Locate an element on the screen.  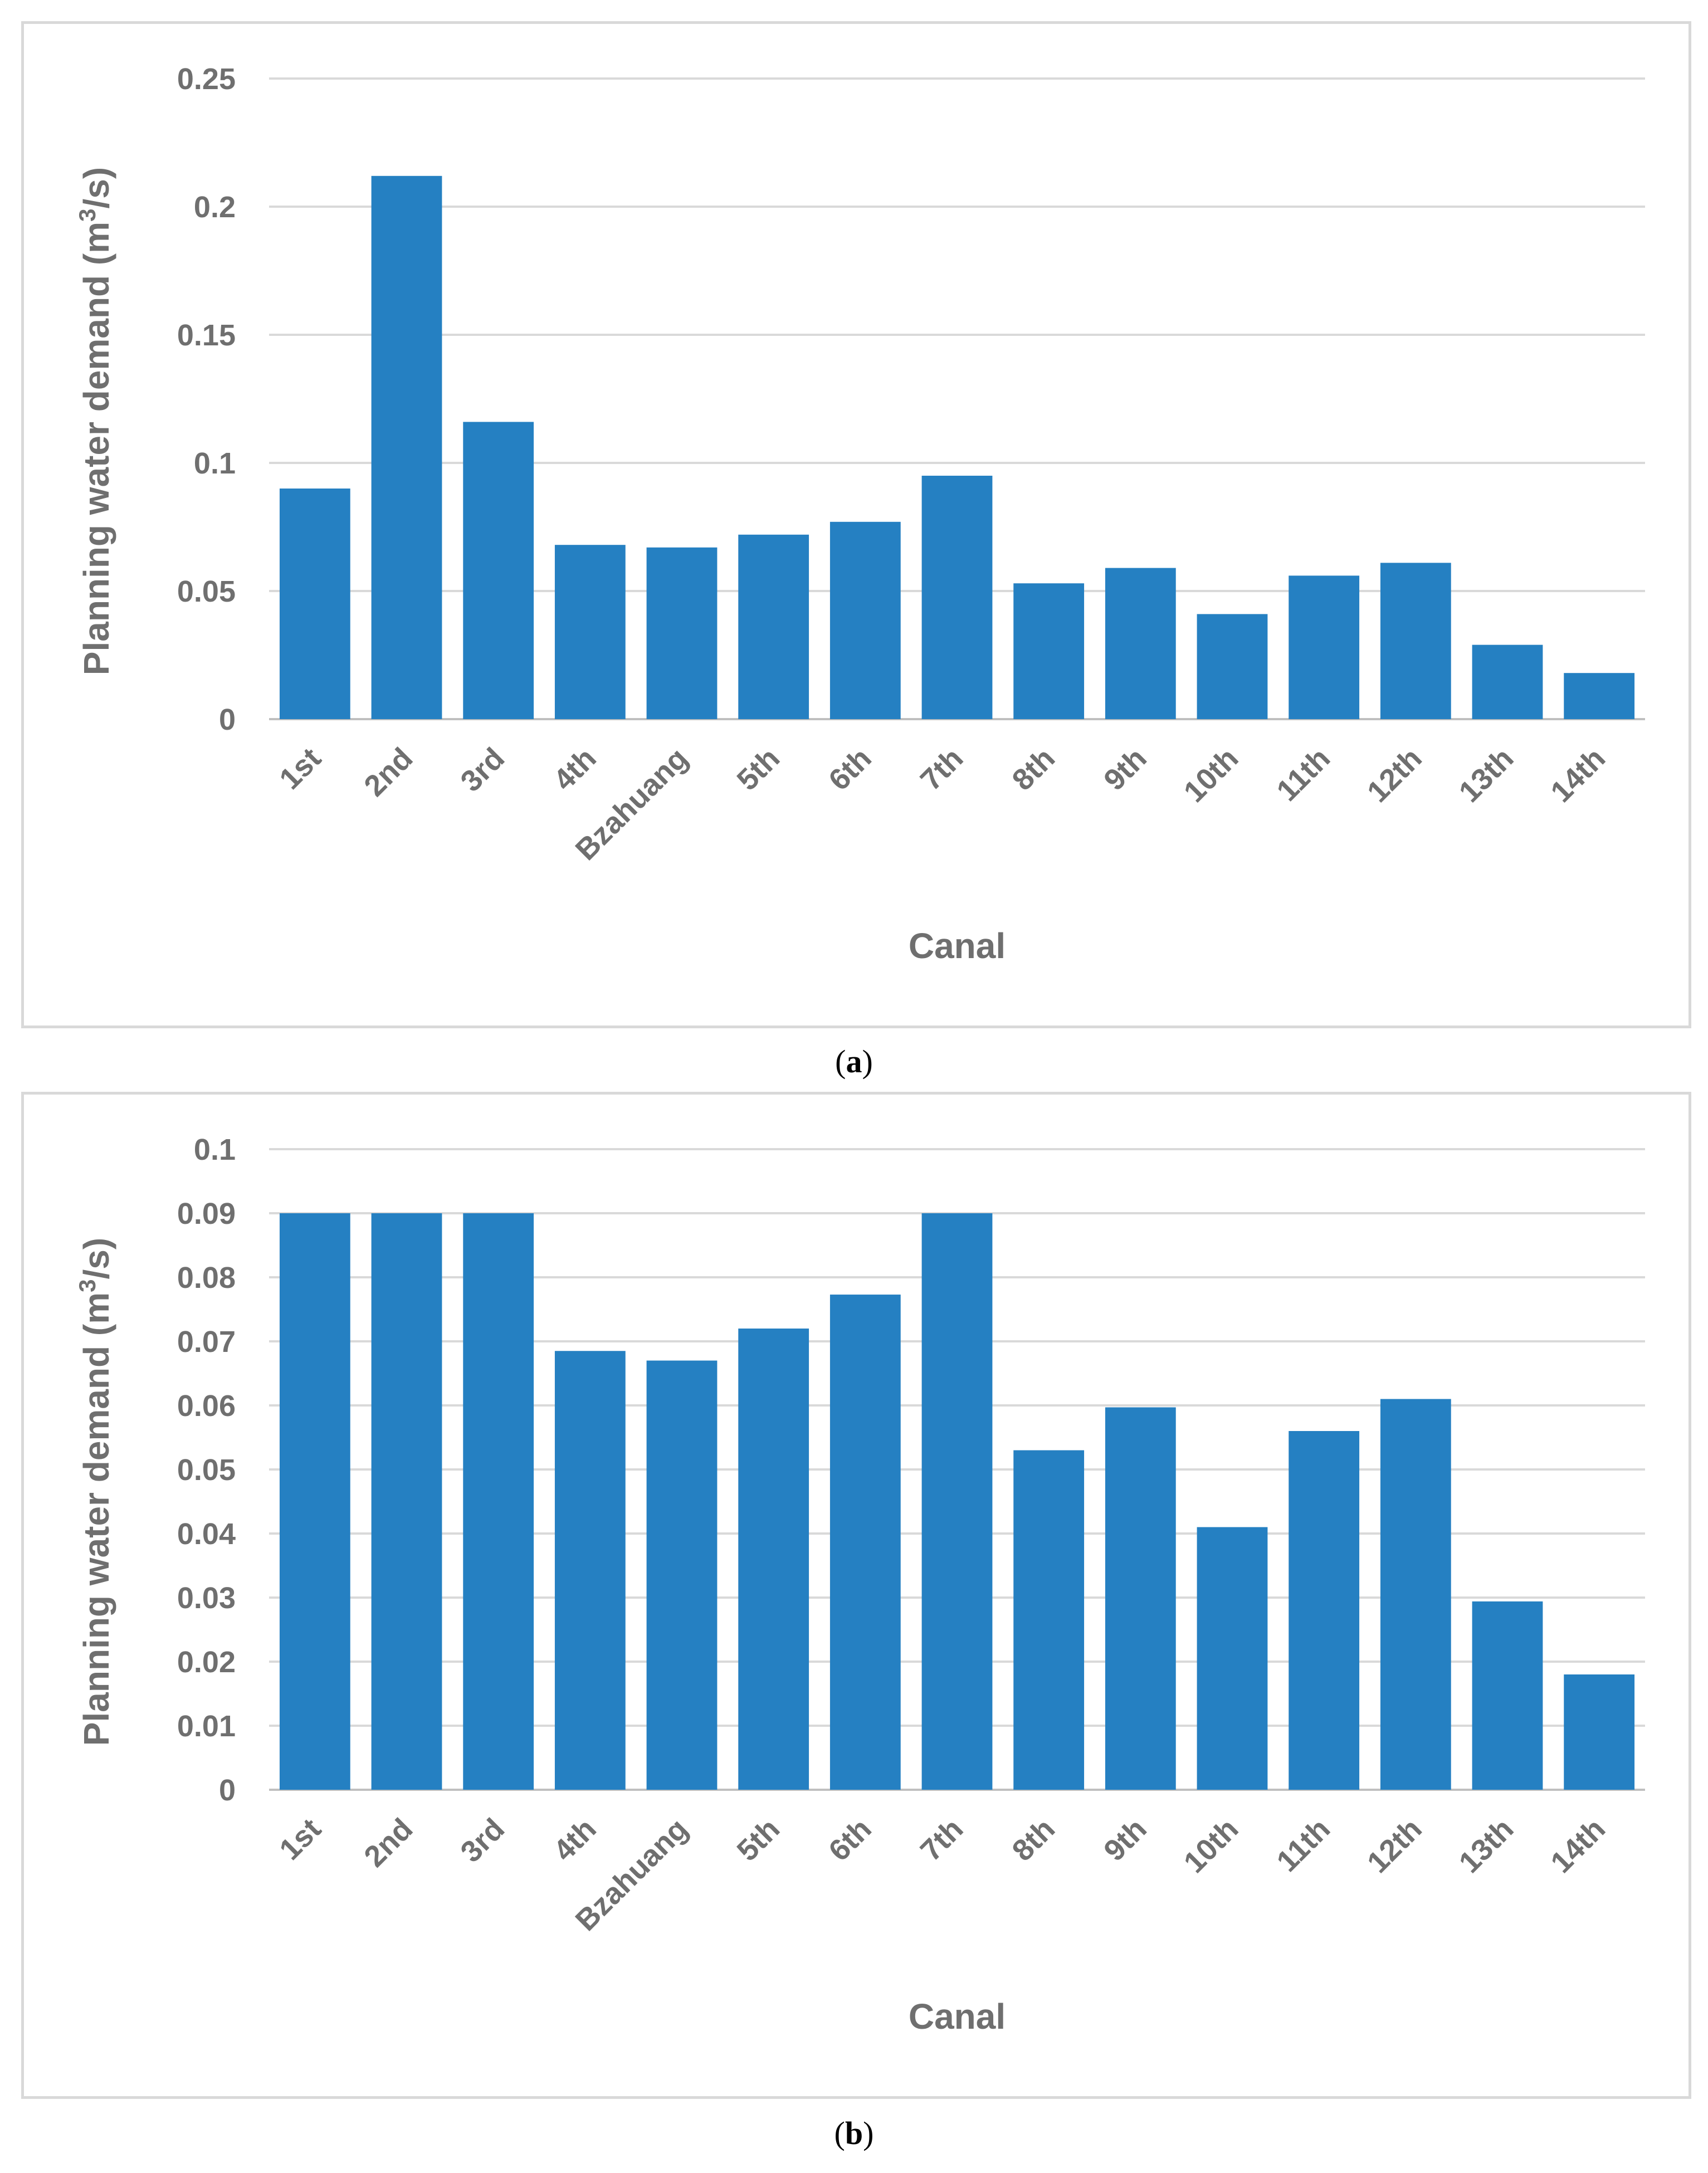
y-tick-label: 0.2 is located at coordinates (215, 208).